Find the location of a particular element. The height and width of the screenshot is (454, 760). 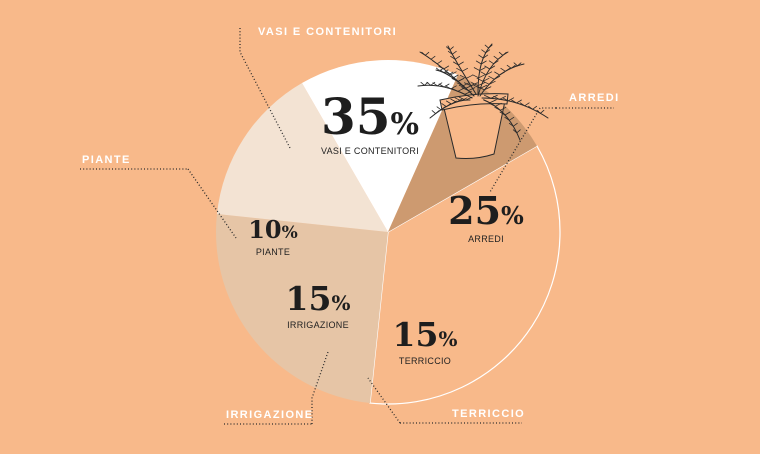

slice-percent-value: 10 is located at coordinates (264, 229).